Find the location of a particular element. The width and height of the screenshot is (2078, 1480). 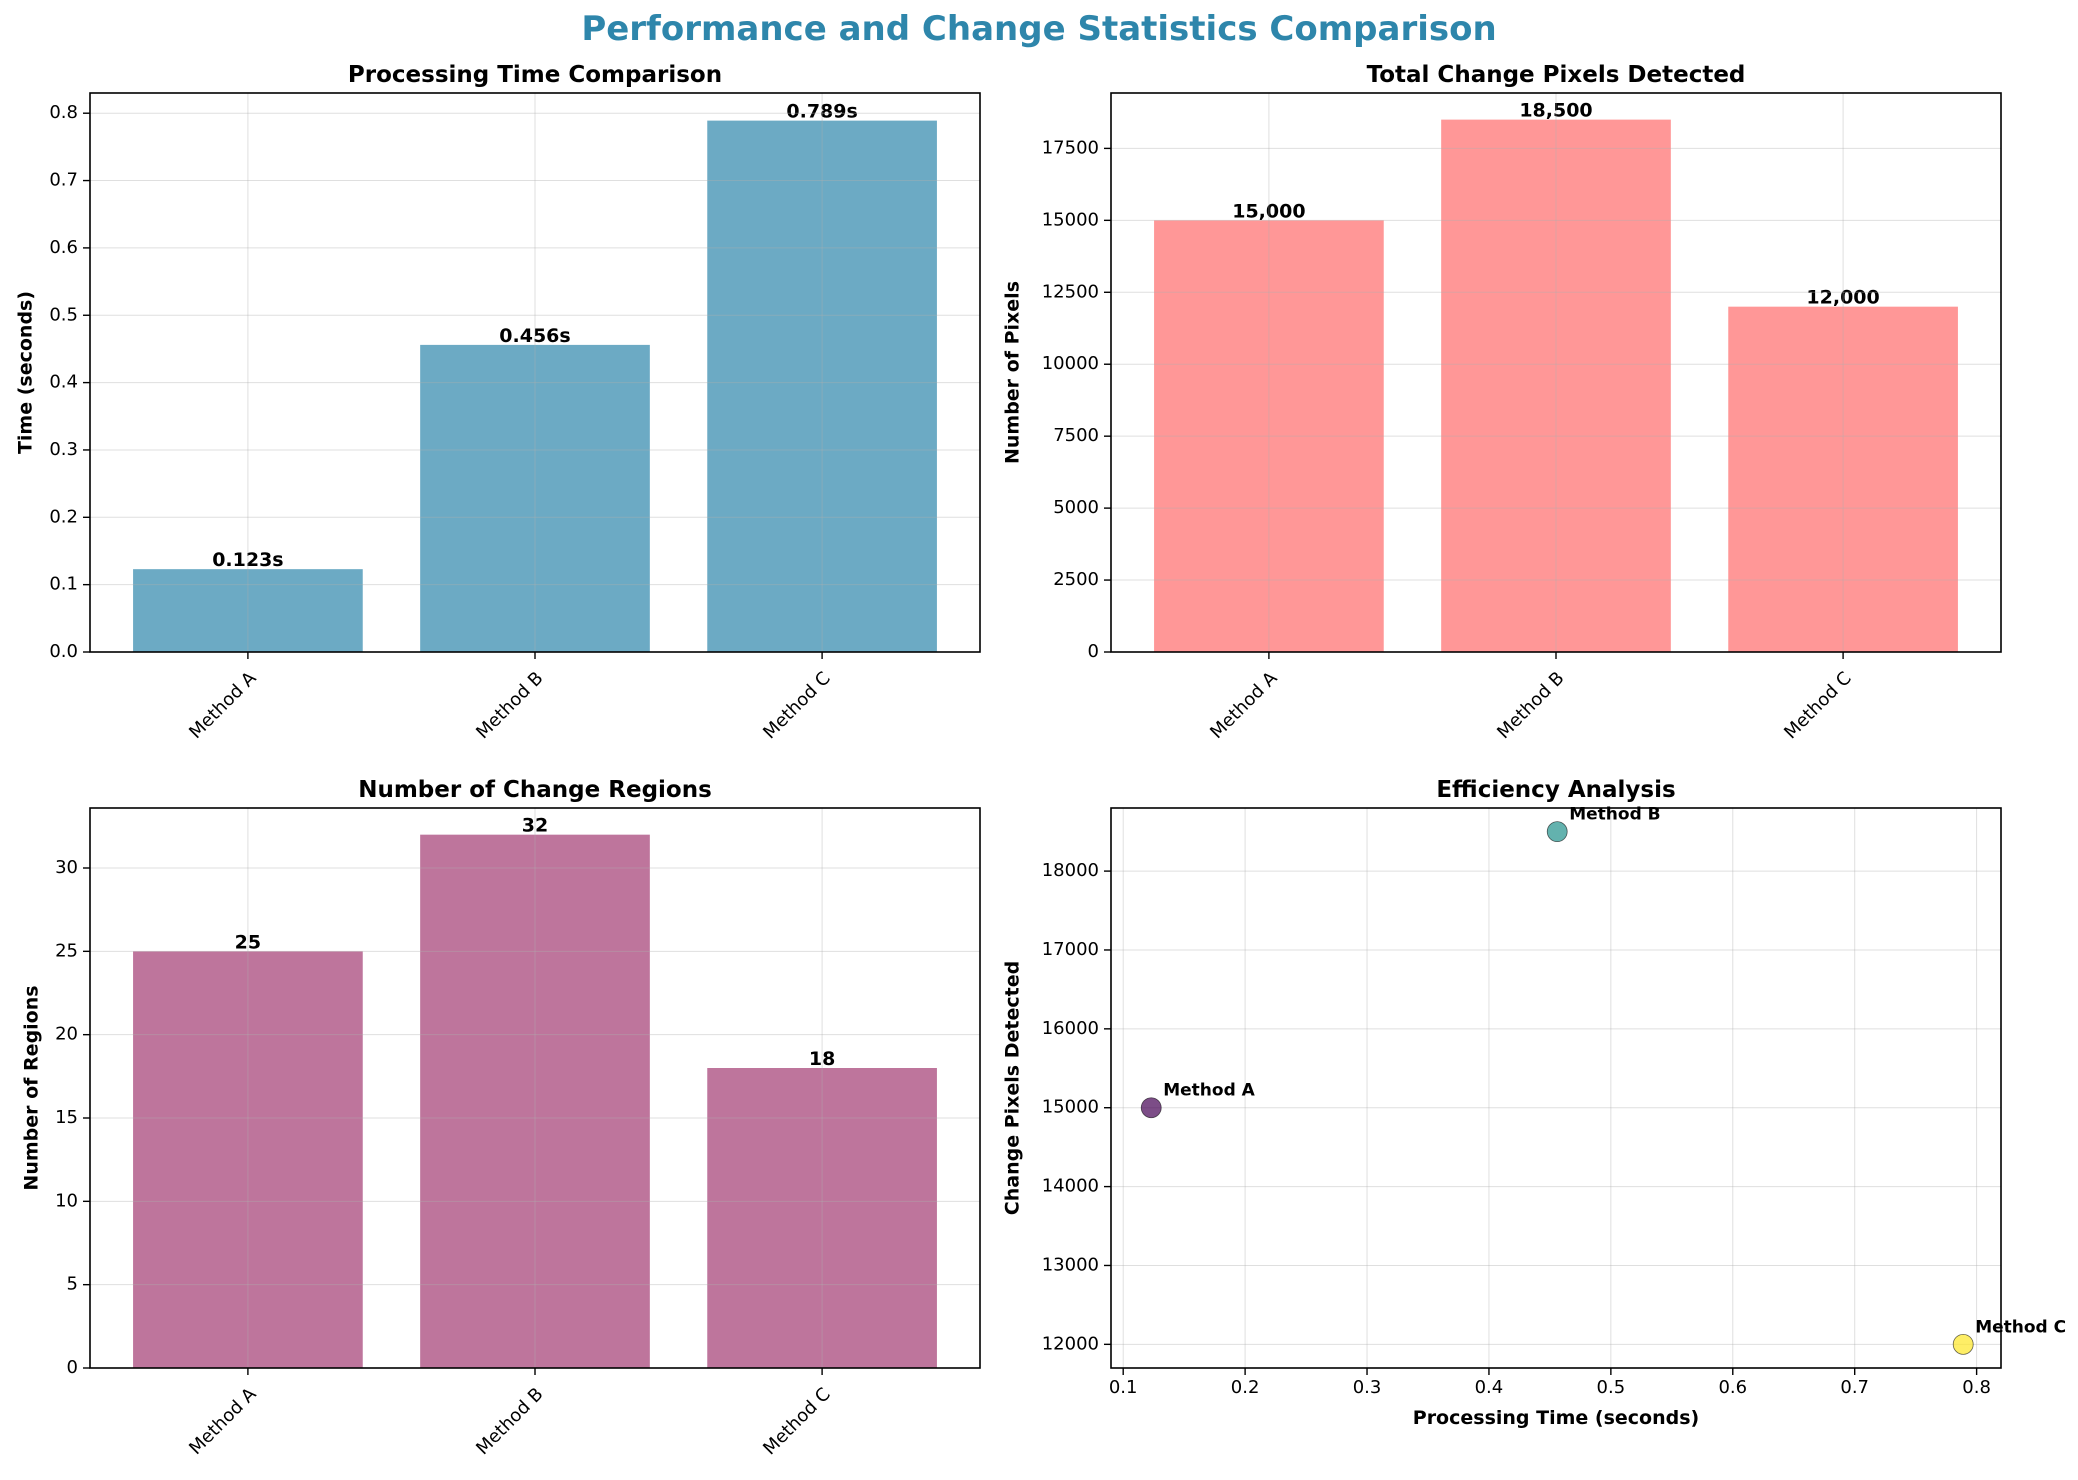

y-tick-label: 10 is located at coordinates (66, 1200).